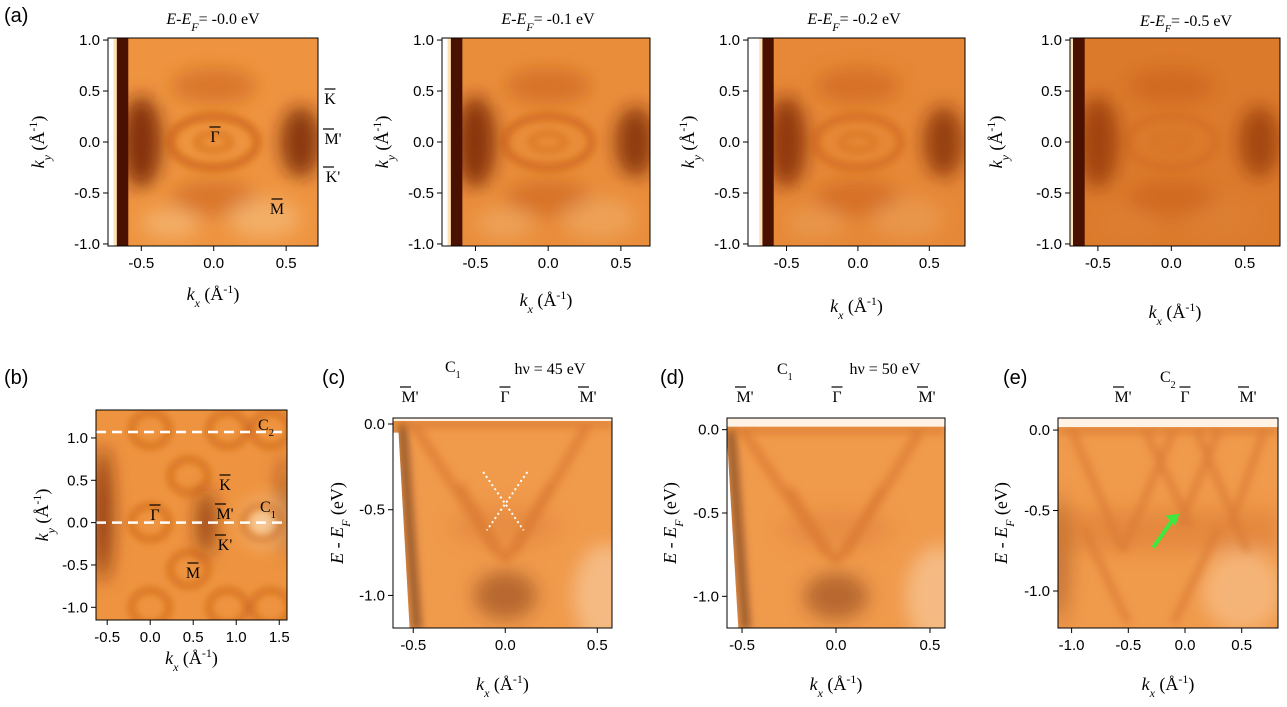  I want to click on panel-label: (a), so click(16, 16).